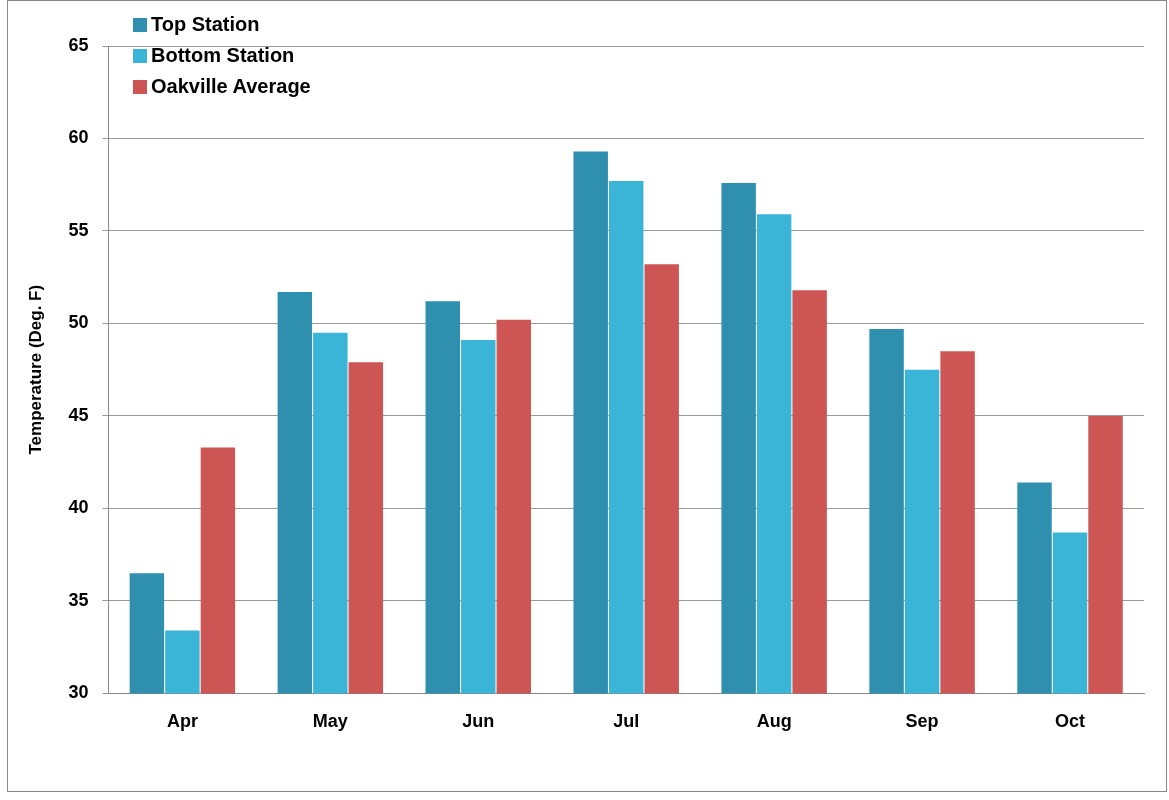 This screenshot has height=800, width=1169. What do you see at coordinates (626, 721) in the screenshot?
I see `x-tick-label: Jul` at bounding box center [626, 721].